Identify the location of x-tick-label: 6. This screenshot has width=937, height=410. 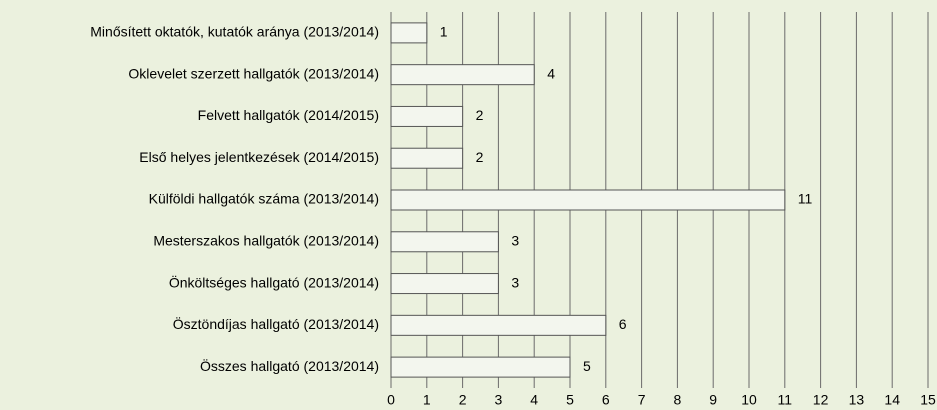
(606, 400).